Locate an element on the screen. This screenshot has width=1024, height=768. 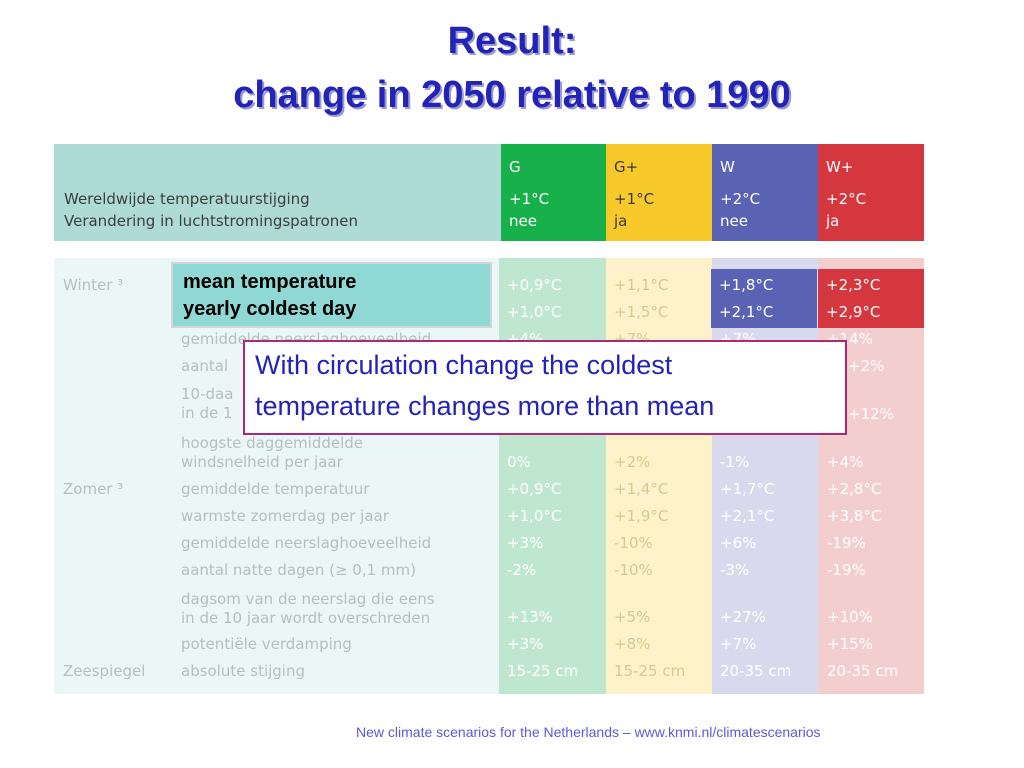
scenario-header-w-plus: W+ +2°C ja is located at coordinates (871, 192).